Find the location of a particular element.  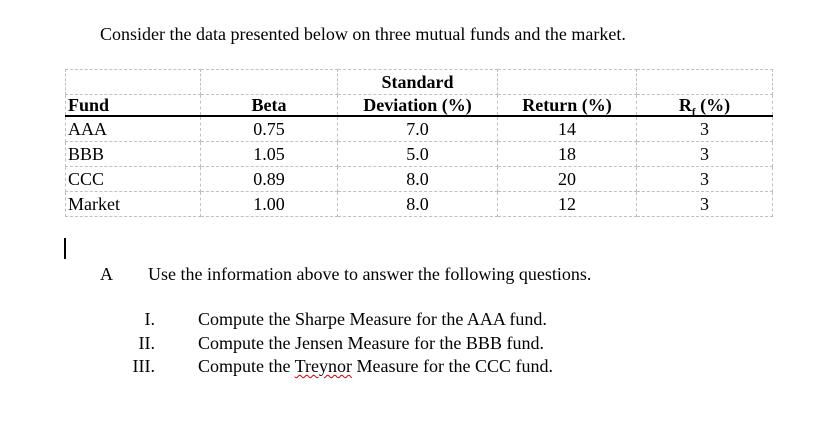

rf-suffix: (%) is located at coordinates (713, 105).